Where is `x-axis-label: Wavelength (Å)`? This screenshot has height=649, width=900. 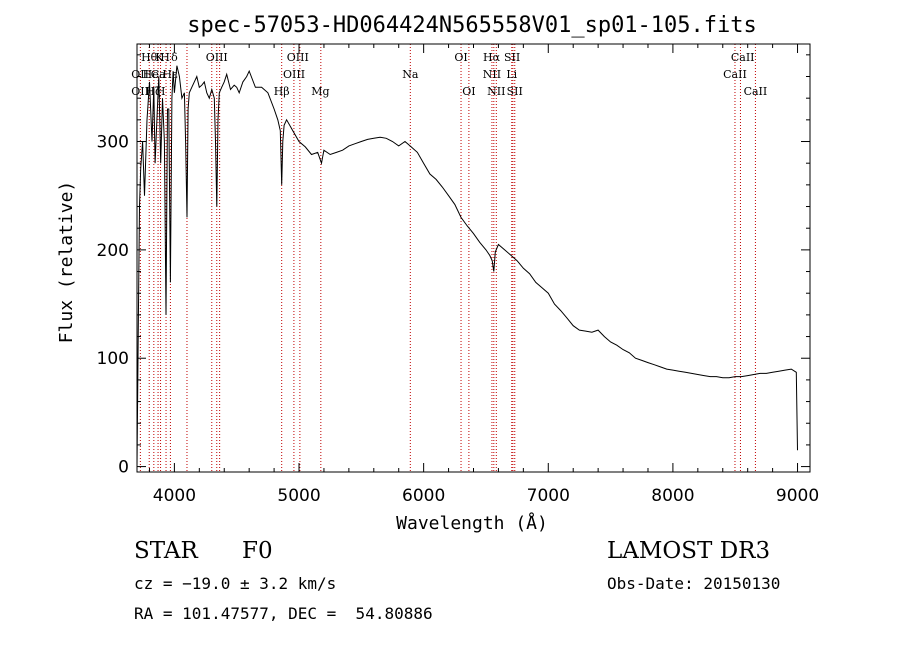
x-axis-label: Wavelength (Å) is located at coordinates (472, 523).